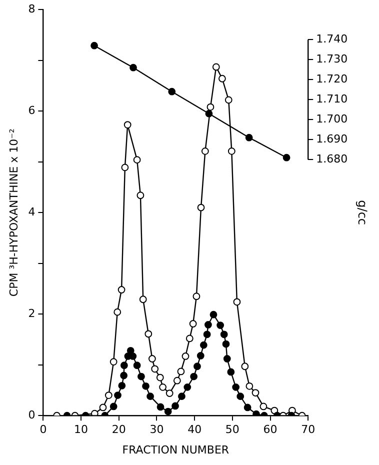 The width and height of the screenshot is (379, 465). Describe the element at coordinates (119, 429) in the screenshot. I see `x-tick-label: 20` at that location.